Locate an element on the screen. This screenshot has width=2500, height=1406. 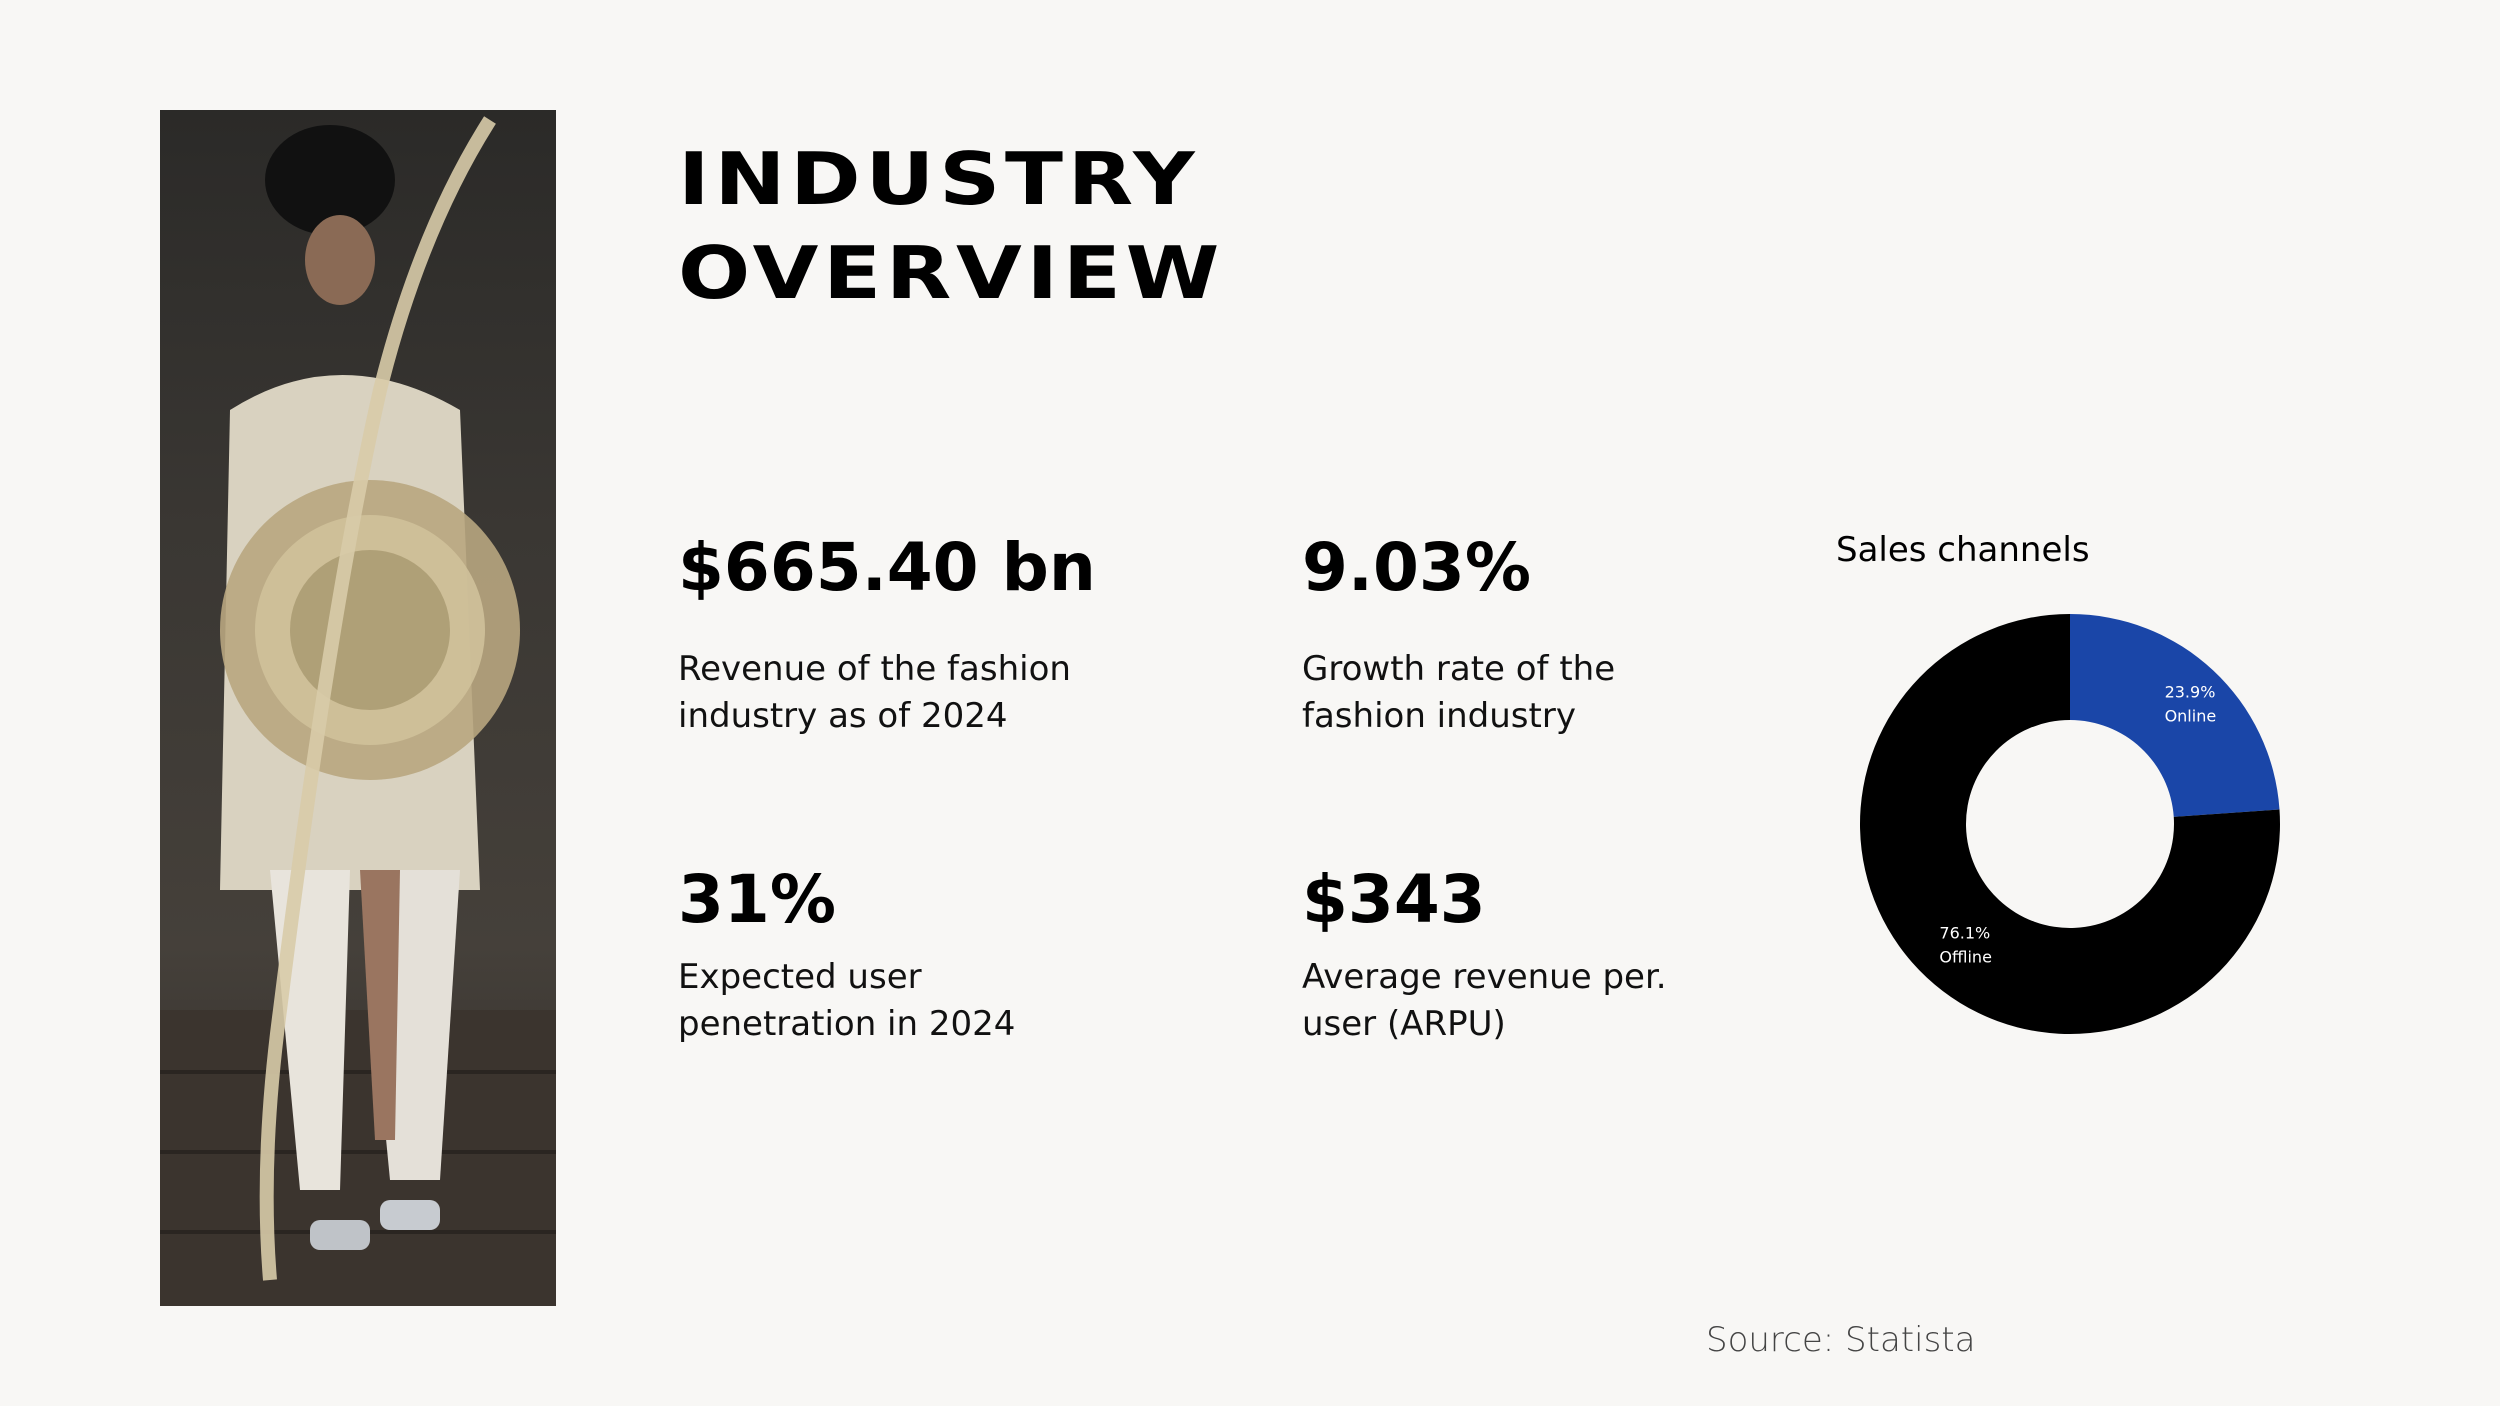
runway-photo is located at coordinates (358, 708).